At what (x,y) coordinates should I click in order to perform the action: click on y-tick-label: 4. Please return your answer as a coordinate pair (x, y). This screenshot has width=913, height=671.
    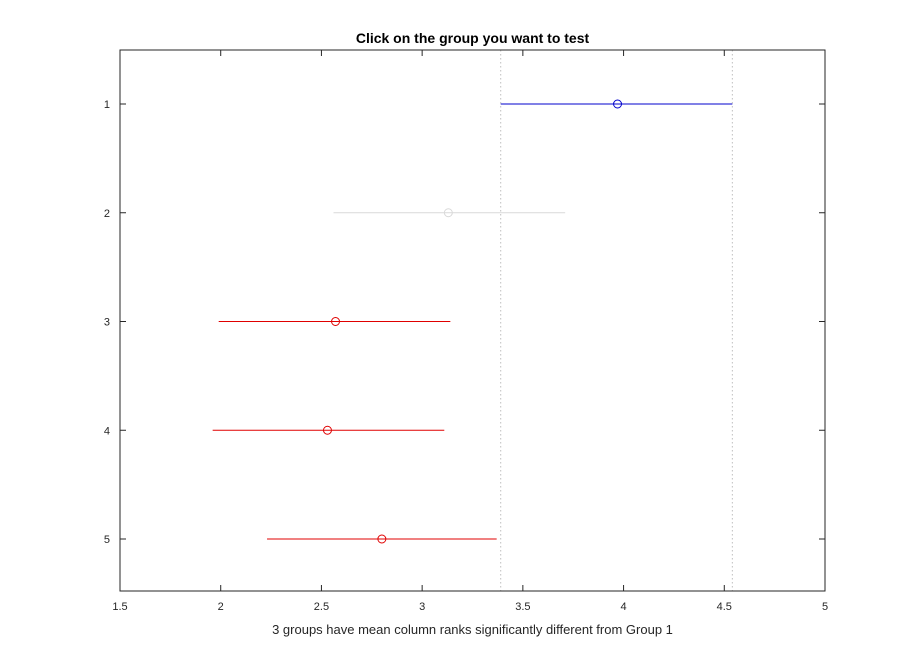
    Looking at the image, I should click on (107, 431).